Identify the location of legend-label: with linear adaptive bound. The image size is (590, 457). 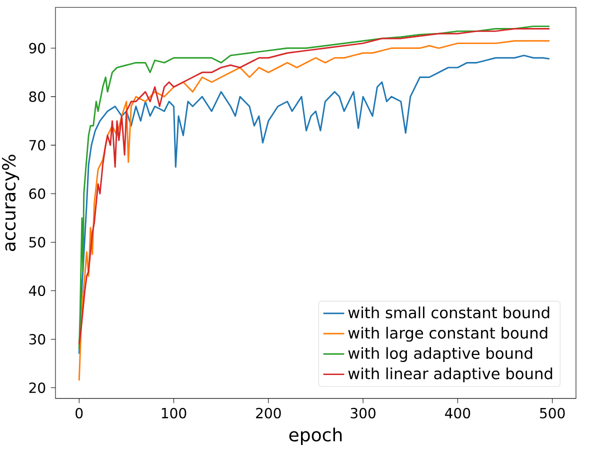
(450, 374).